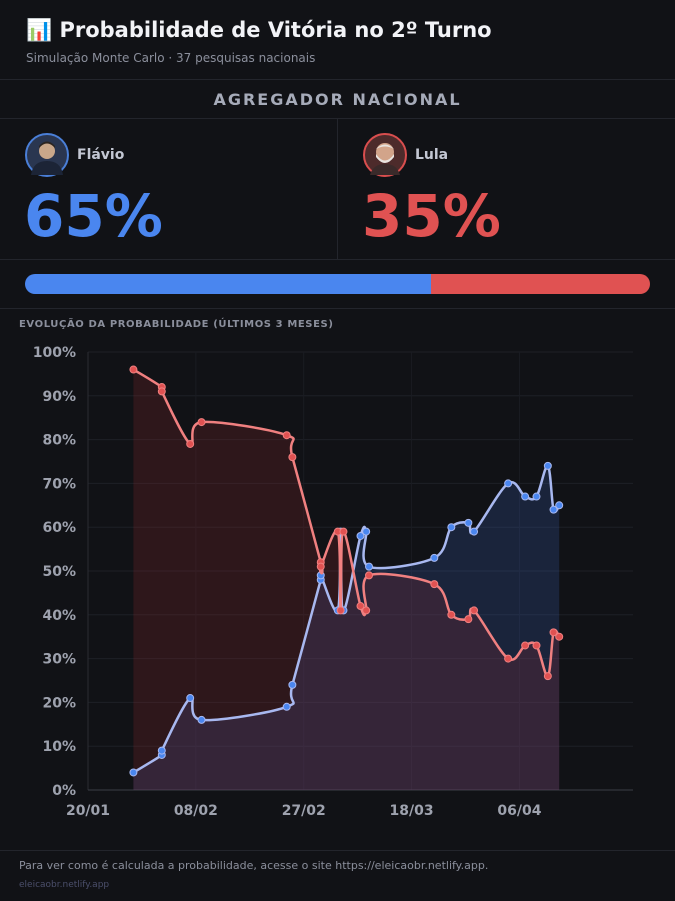 The image size is (675, 901). I want to click on candidate-name-flavio: Flávio, so click(101, 155).